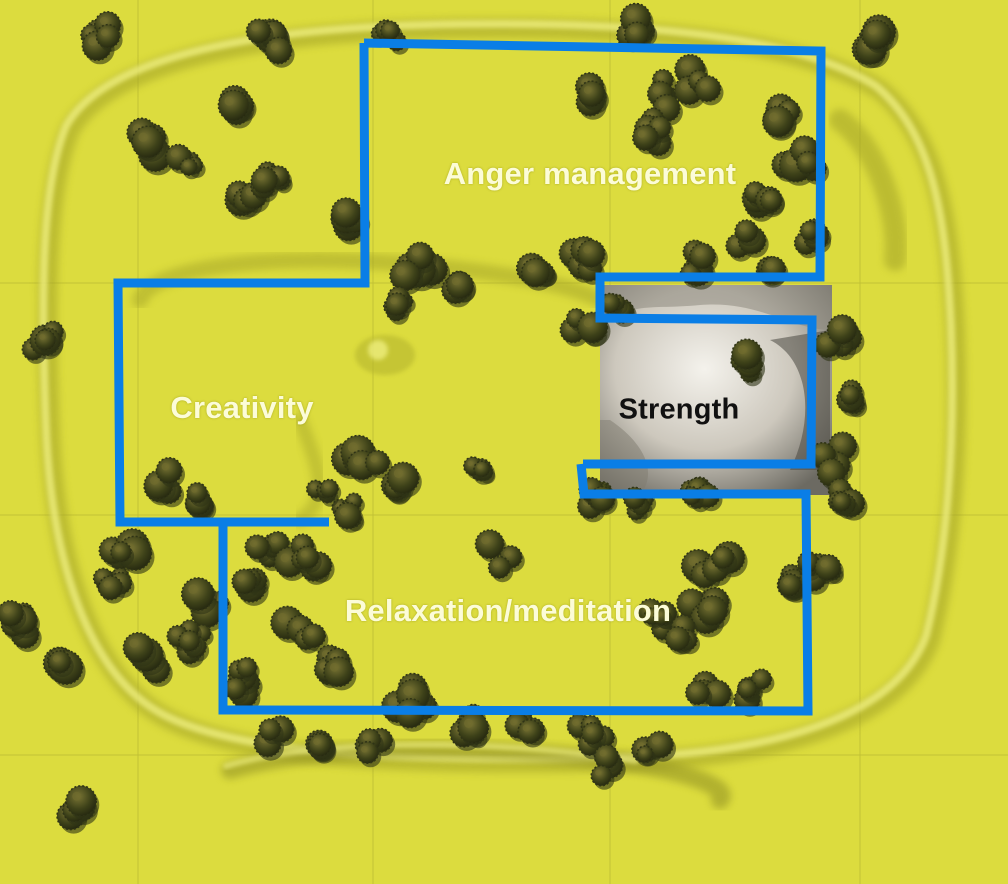 This screenshot has width=1008, height=884. Describe the element at coordinates (242, 407) in the screenshot. I see `zone-label-creativity: Creativity` at that location.